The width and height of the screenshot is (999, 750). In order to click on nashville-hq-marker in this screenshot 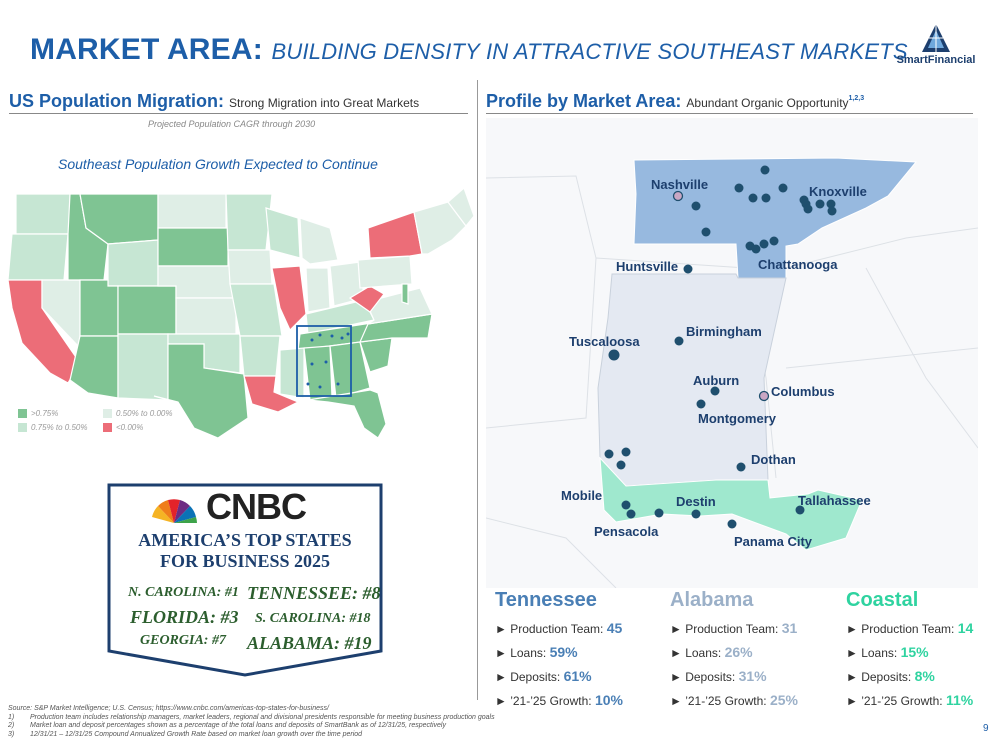, I will do `click(678, 196)`.